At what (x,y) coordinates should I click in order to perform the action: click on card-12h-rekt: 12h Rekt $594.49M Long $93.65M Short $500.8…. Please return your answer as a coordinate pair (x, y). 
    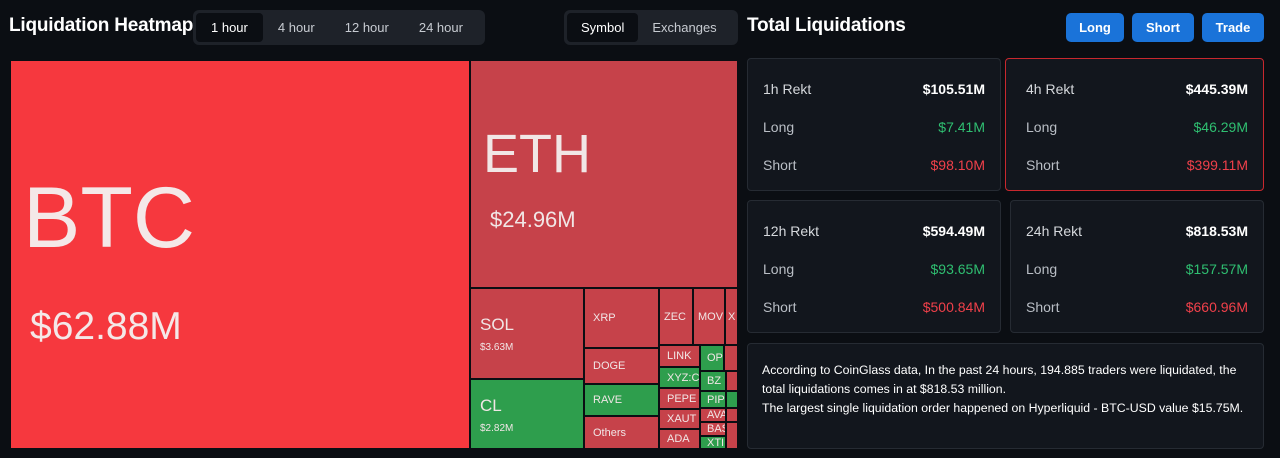
    Looking at the image, I should click on (874, 266).